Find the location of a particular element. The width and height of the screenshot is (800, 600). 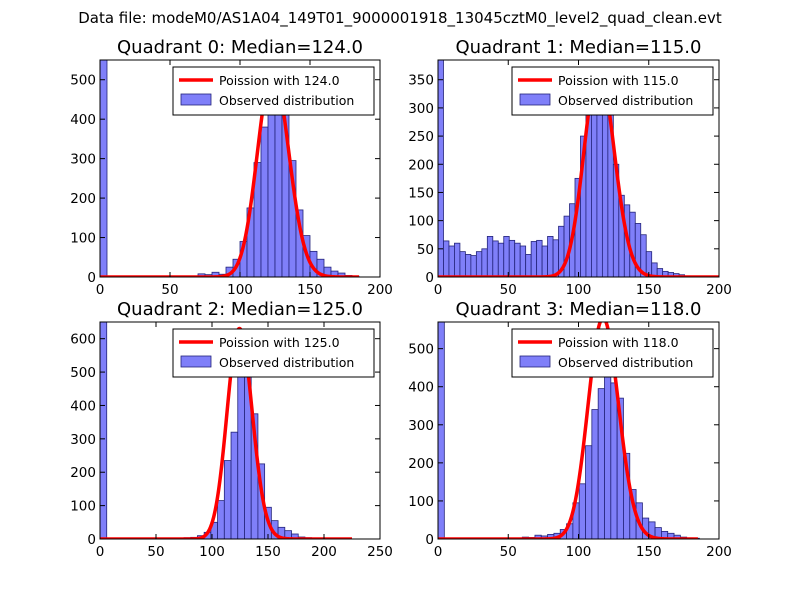

y-tick-label: 250 is located at coordinates (421, 137).